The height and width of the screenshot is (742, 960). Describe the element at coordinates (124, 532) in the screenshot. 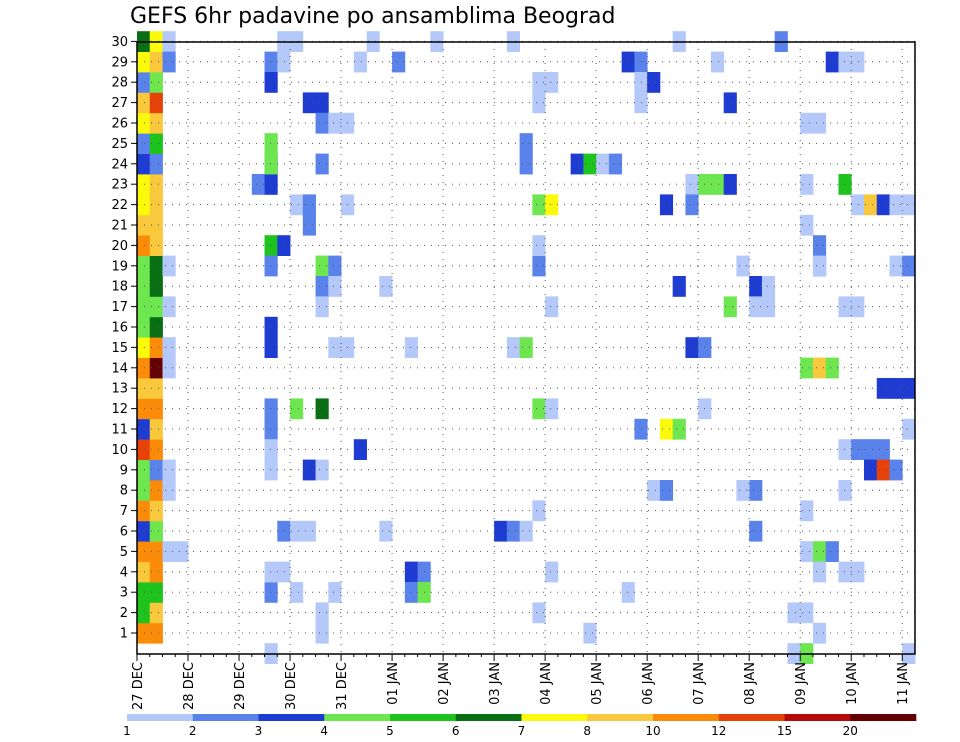

I see `y-tick-label: 6` at that location.